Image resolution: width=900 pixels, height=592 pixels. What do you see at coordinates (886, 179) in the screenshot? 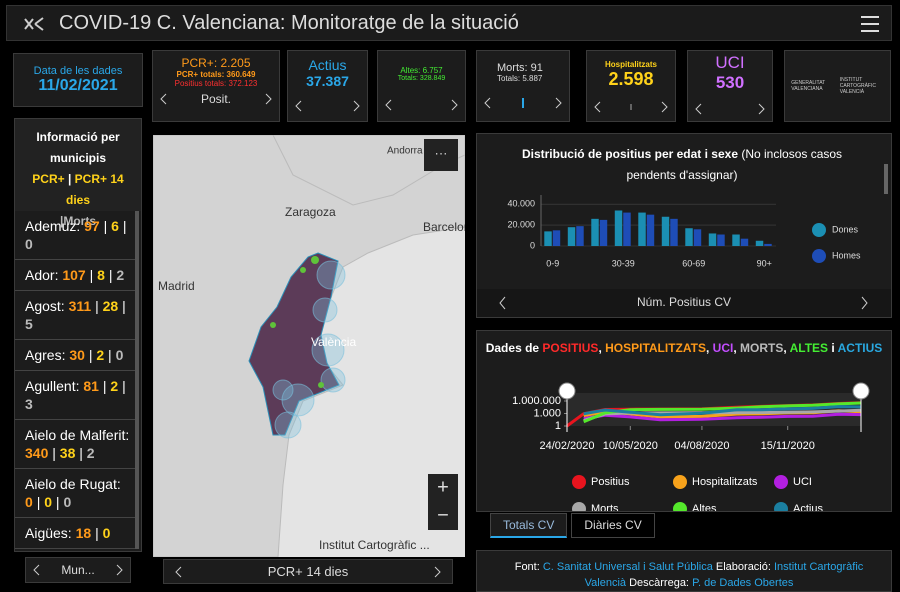
I see `scrollbar` at bounding box center [886, 179].